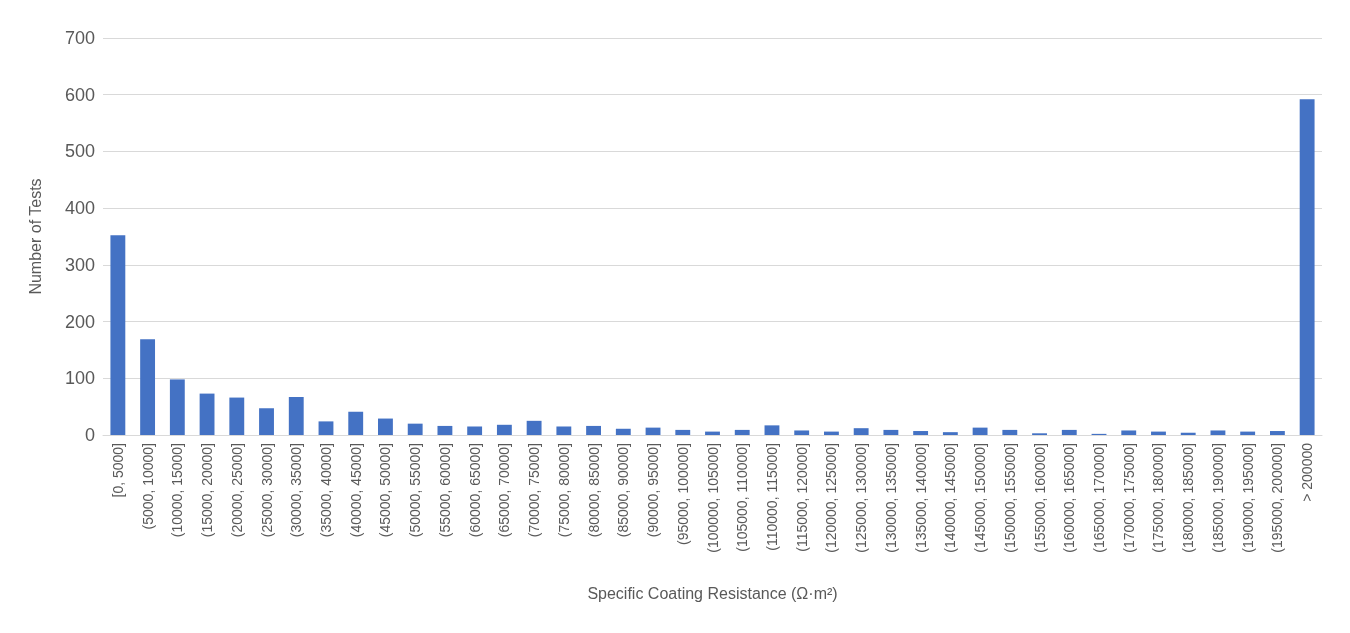 This screenshot has height=633, width=1350. Describe the element at coordinates (236, 490) in the screenshot. I see `x-tick-label: (20000, 25000]` at that location.